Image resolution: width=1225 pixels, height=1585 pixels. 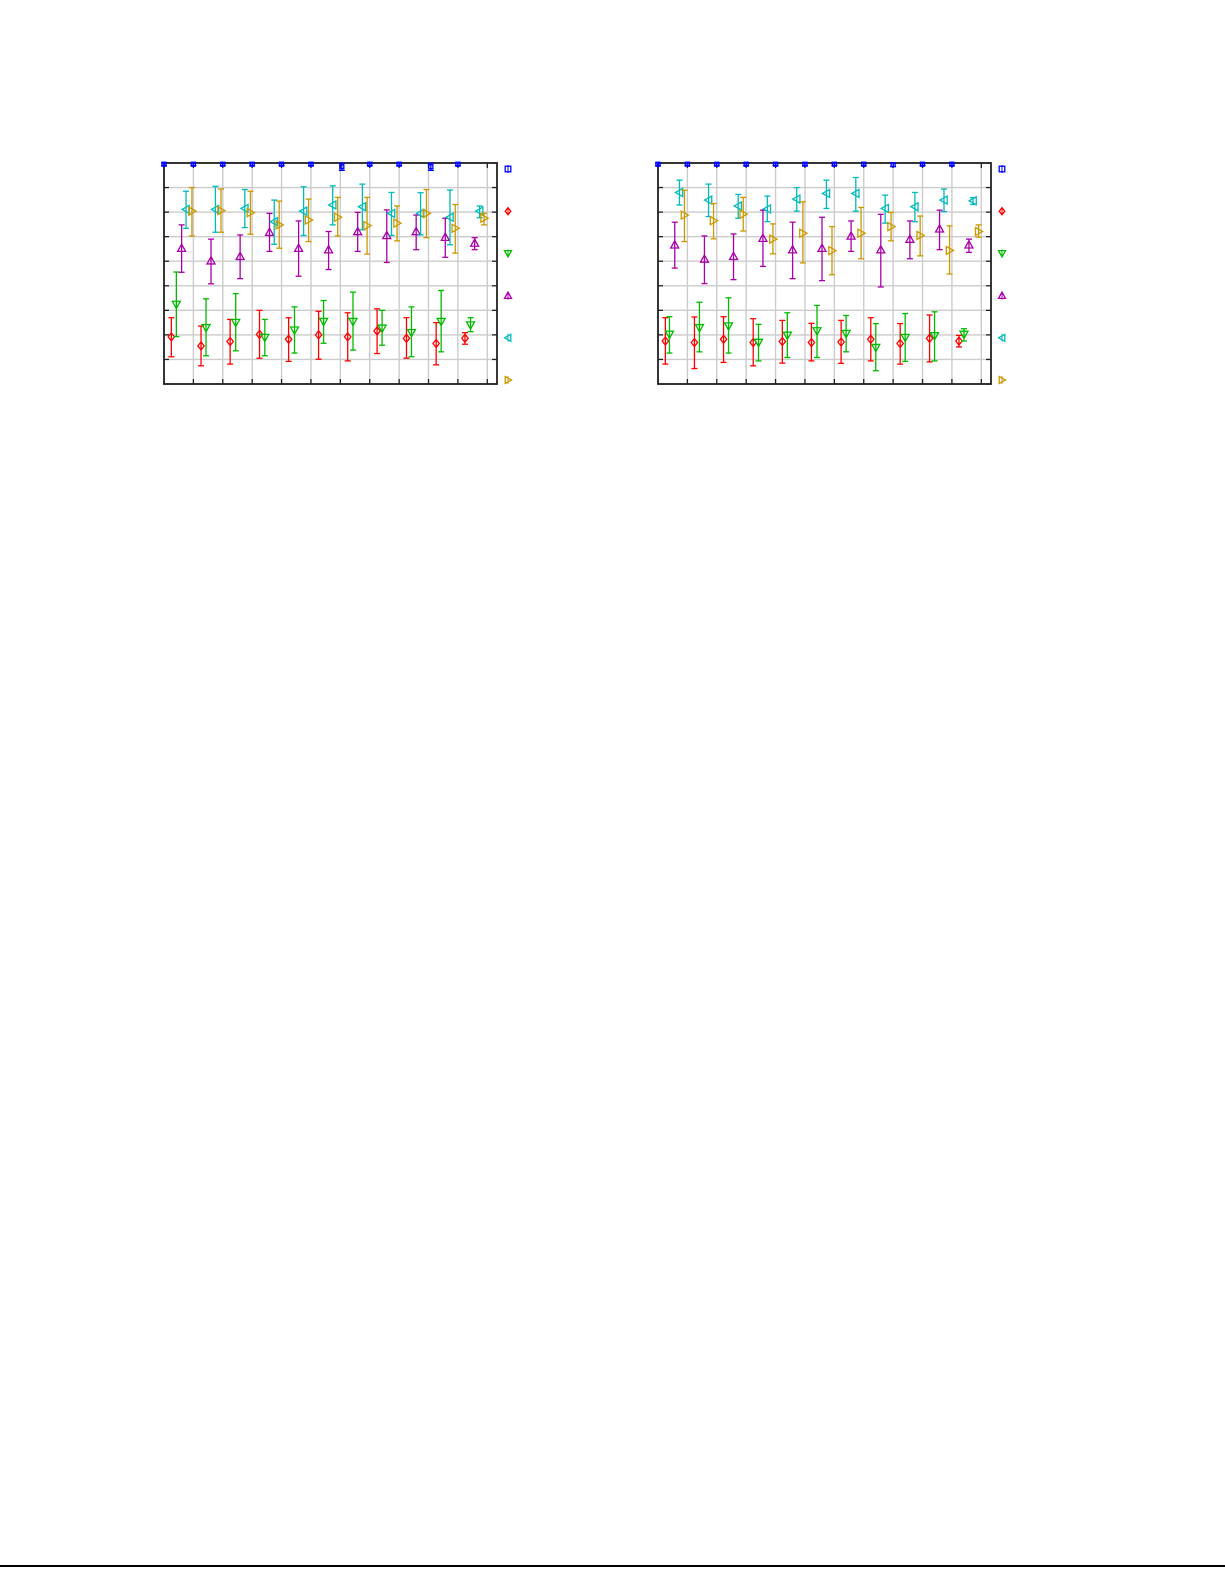 I want to click on right-chart, so click(x=834, y=275).